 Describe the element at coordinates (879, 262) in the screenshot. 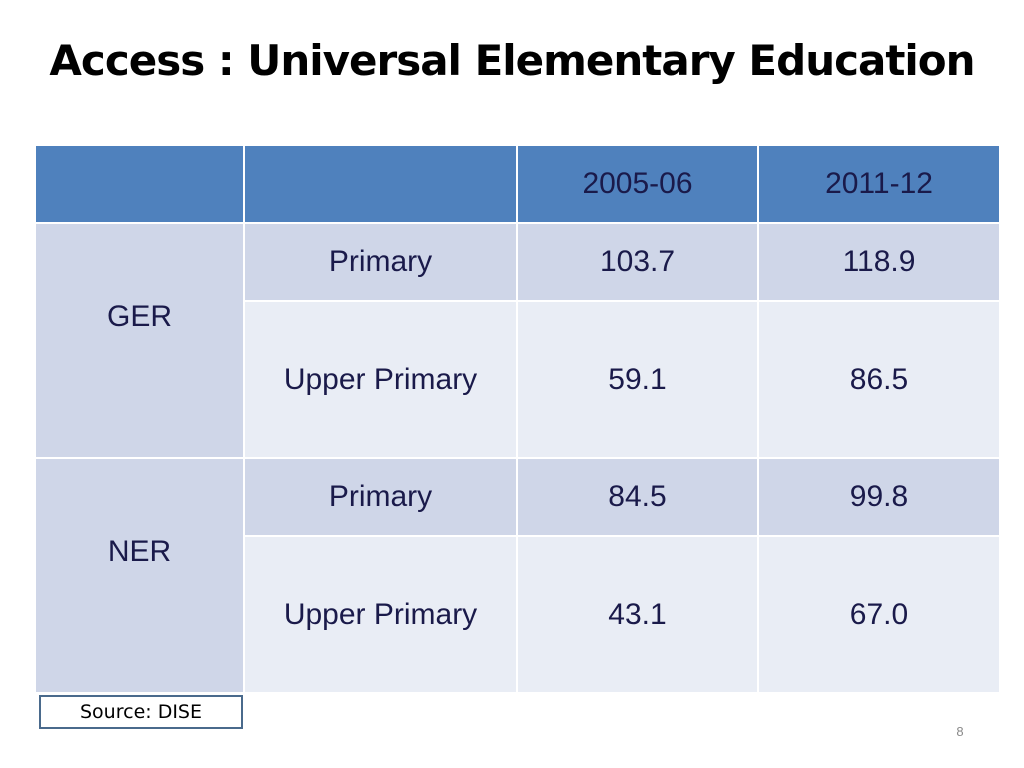

I see `value-cell: 118.9` at that location.